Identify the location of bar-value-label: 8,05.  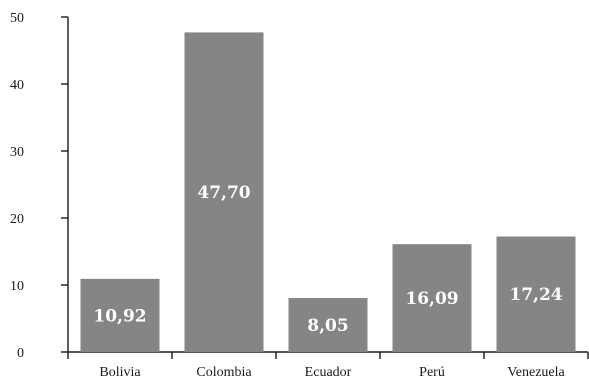
(327, 326).